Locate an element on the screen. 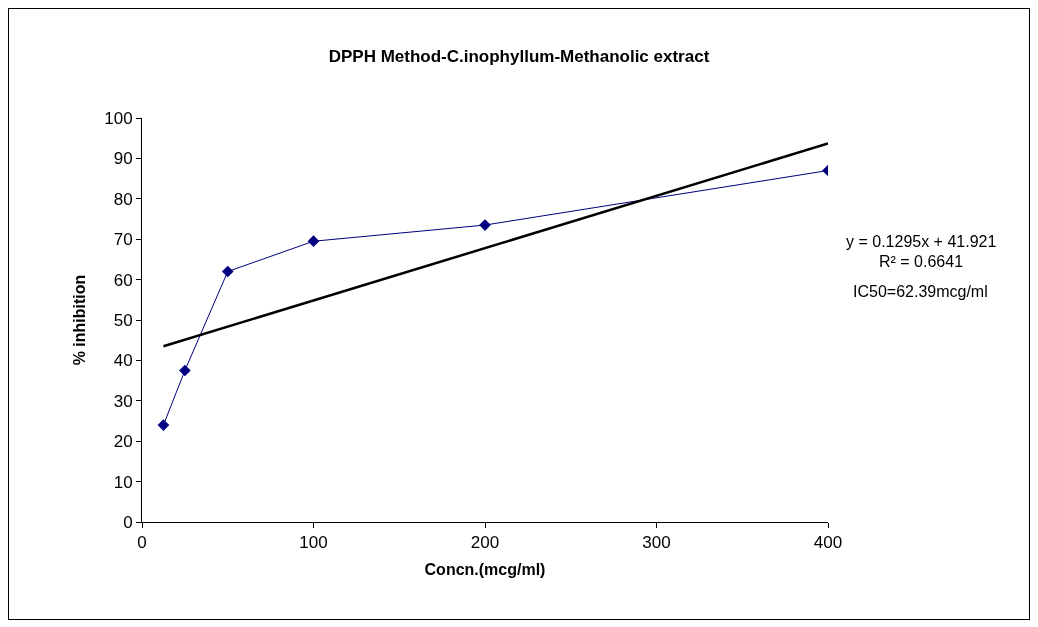 The image size is (1038, 627). y-axis-title: % inhibition is located at coordinates (80, 320).